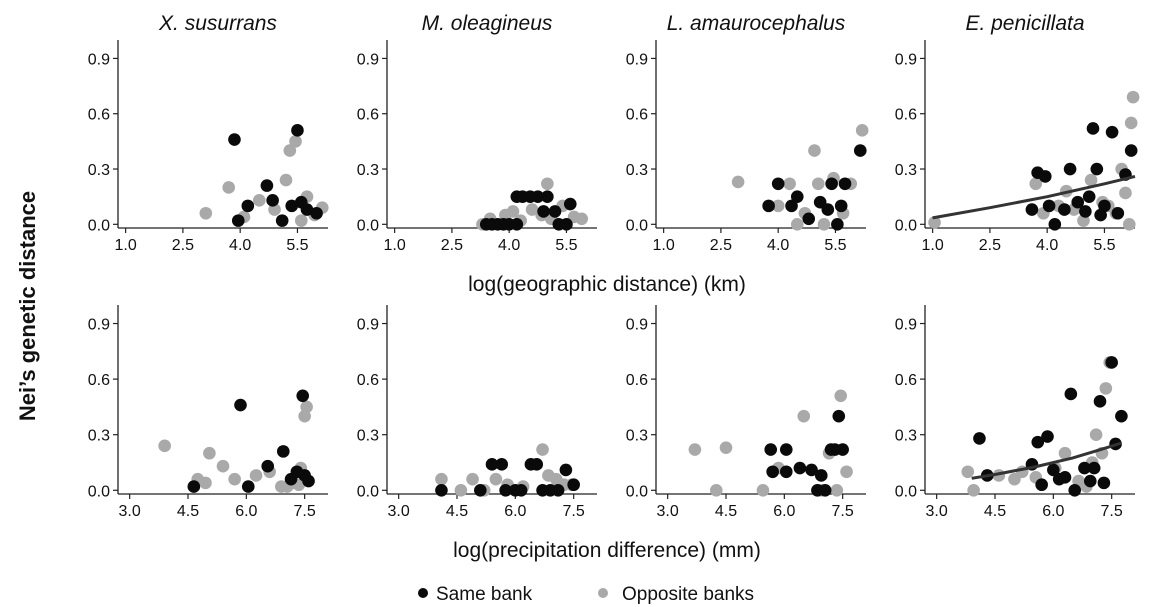 This screenshot has height=607, width=1155. I want to click on legend-label-same-bank: Same bank, so click(484, 594).